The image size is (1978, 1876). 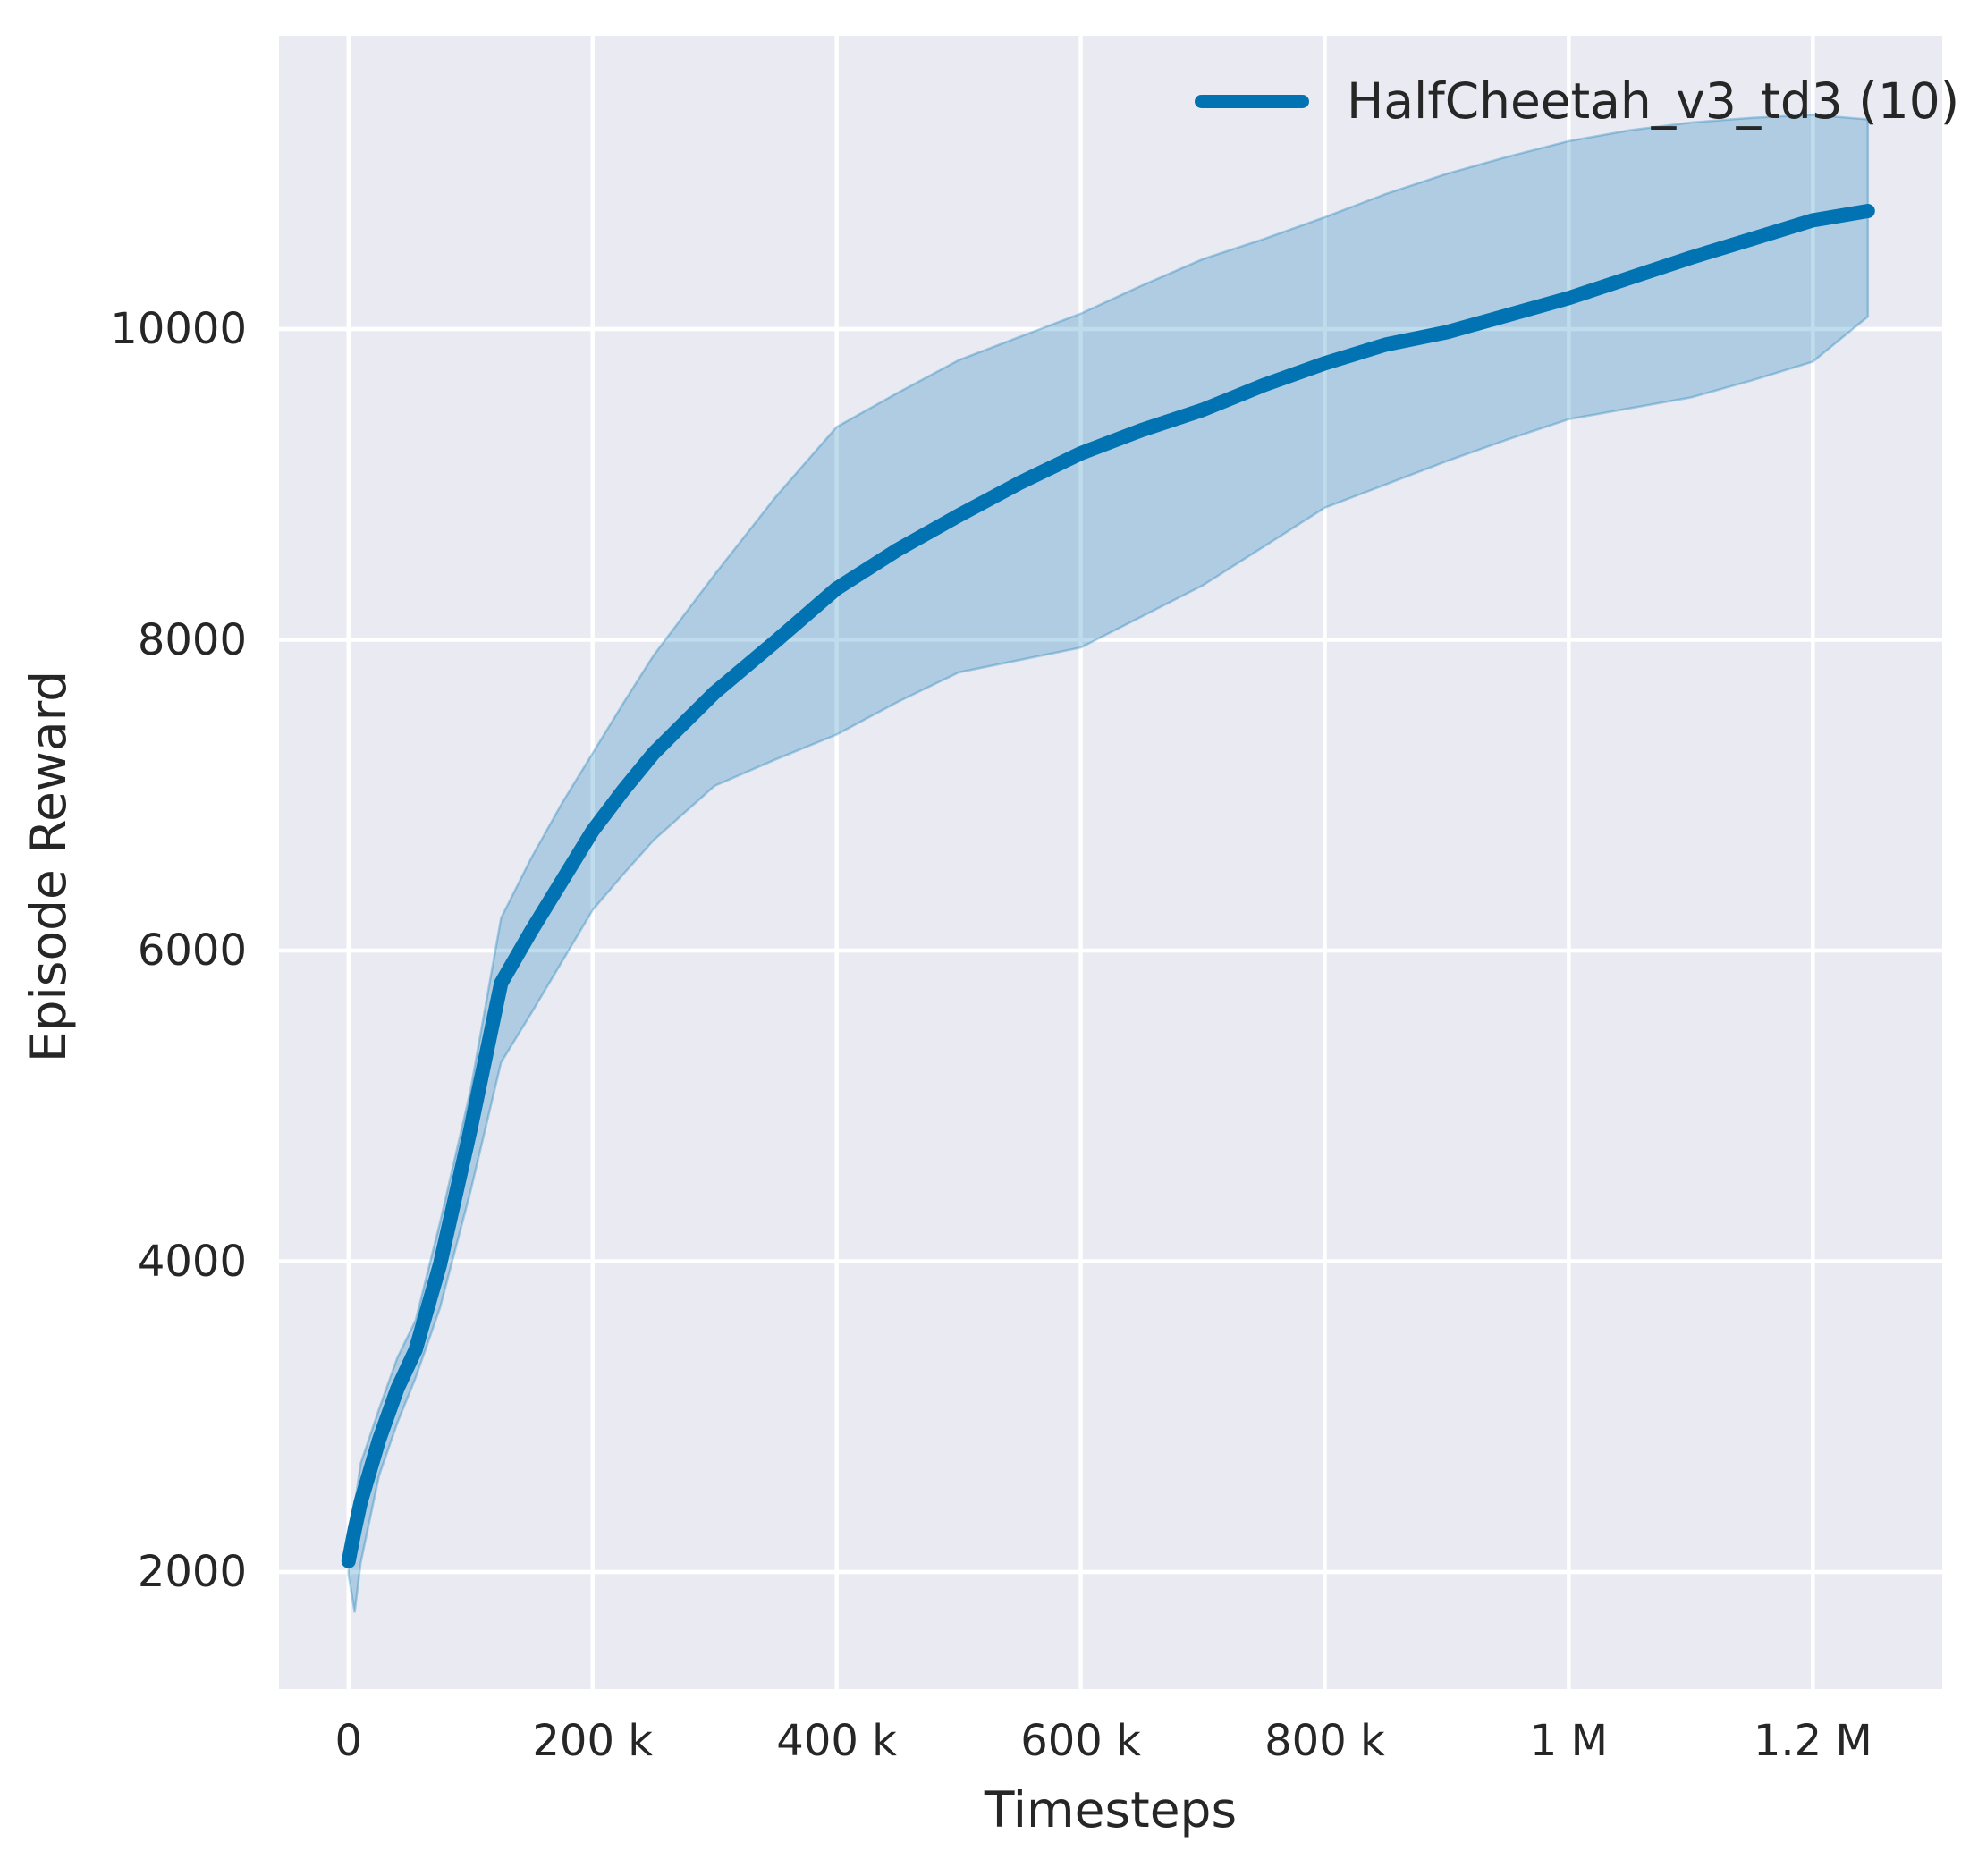 What do you see at coordinates (1080, 1741) in the screenshot?
I see `x-tick-label: 600 k` at bounding box center [1080, 1741].